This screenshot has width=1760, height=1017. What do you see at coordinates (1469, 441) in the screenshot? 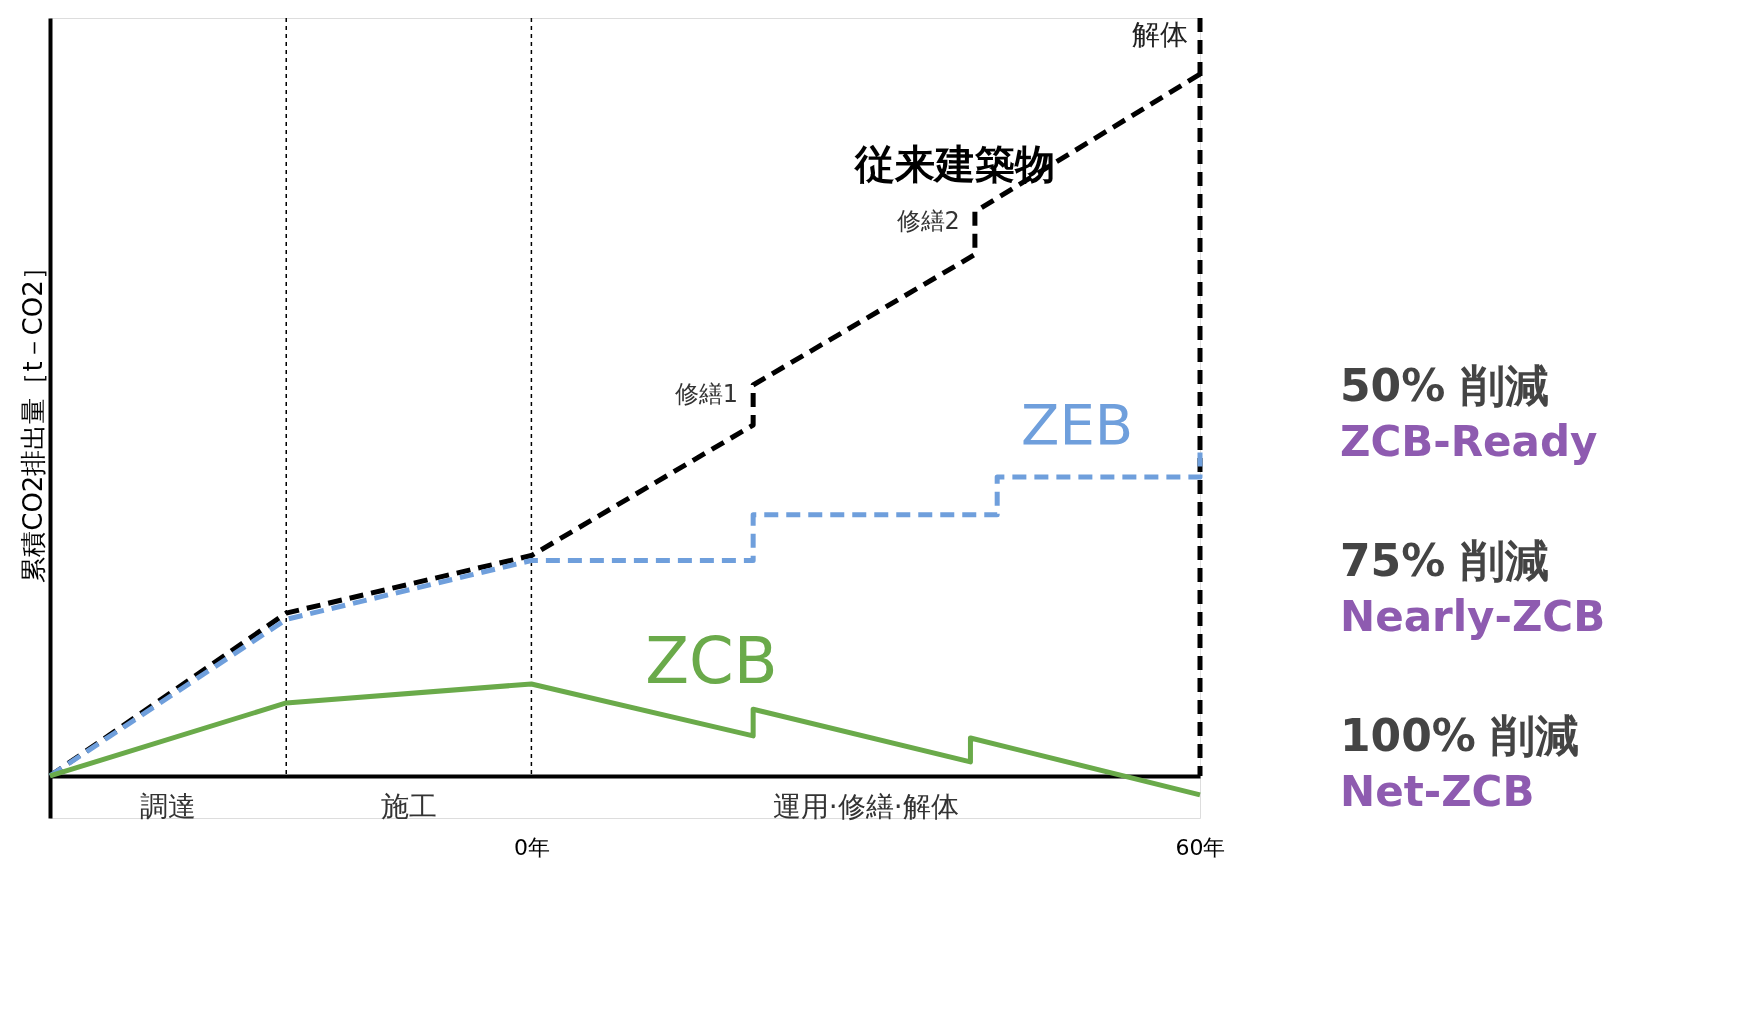
I see `text: ZCB-Ready` at bounding box center [1469, 441].